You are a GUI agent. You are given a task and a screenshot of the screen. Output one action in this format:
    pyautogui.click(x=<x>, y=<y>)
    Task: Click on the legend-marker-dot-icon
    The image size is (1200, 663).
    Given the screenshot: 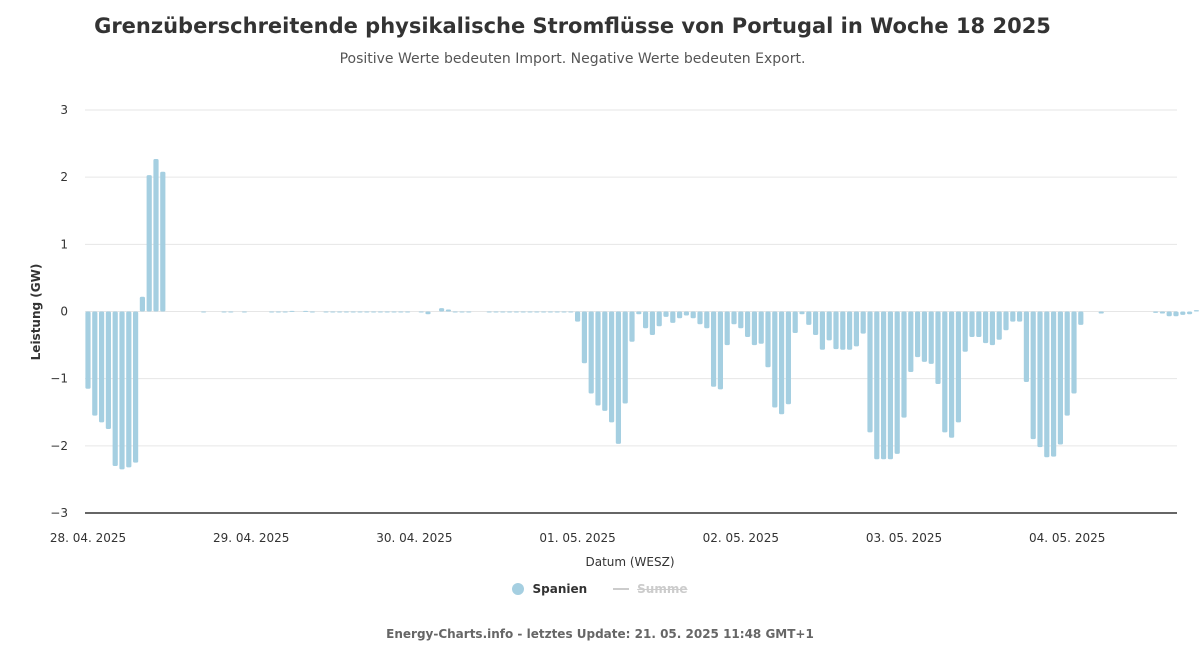 What is the action you would take?
    pyautogui.click(x=518, y=589)
    